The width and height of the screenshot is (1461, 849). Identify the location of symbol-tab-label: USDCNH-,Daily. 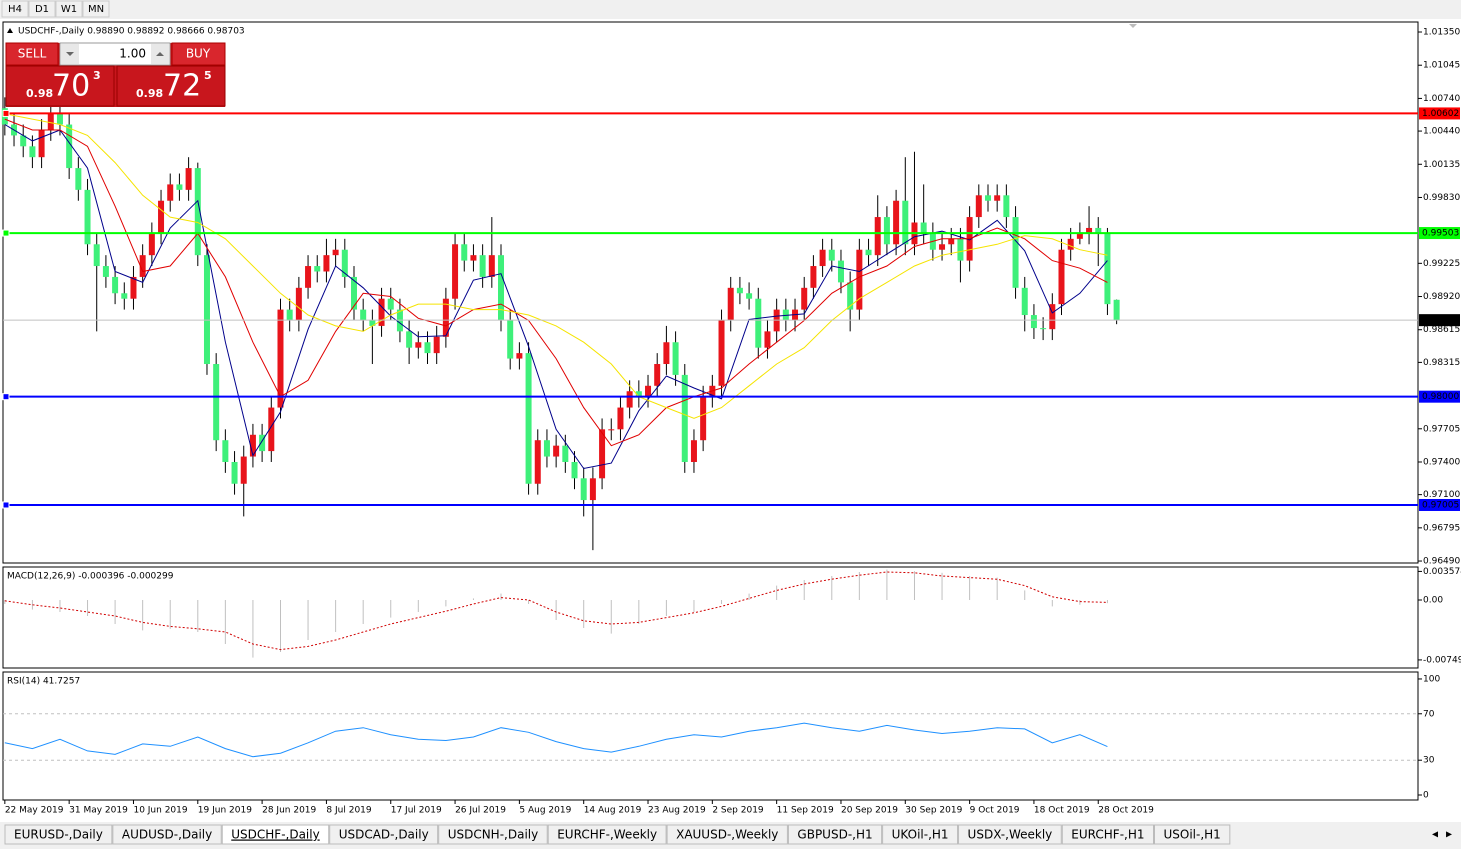
(493, 835).